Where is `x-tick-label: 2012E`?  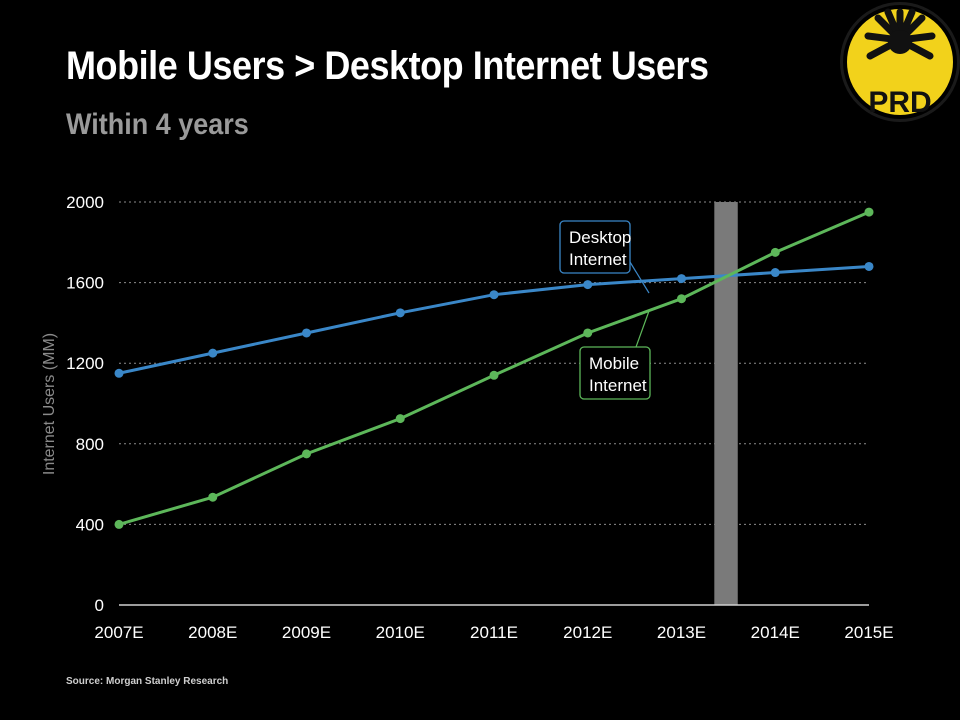
x-tick-label: 2012E is located at coordinates (587, 632).